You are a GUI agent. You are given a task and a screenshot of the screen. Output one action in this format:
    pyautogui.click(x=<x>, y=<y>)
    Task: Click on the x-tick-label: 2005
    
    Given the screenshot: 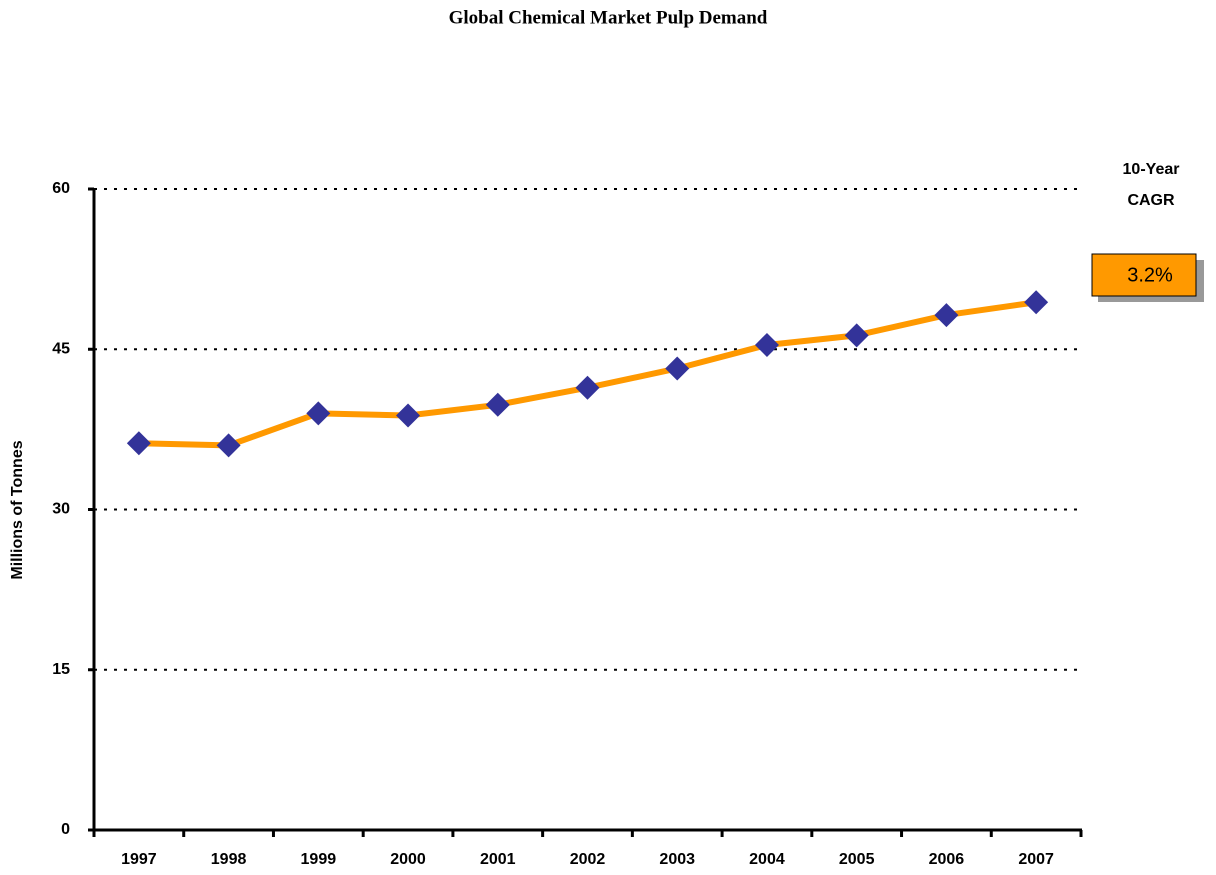 What is the action you would take?
    pyautogui.click(x=857, y=859)
    